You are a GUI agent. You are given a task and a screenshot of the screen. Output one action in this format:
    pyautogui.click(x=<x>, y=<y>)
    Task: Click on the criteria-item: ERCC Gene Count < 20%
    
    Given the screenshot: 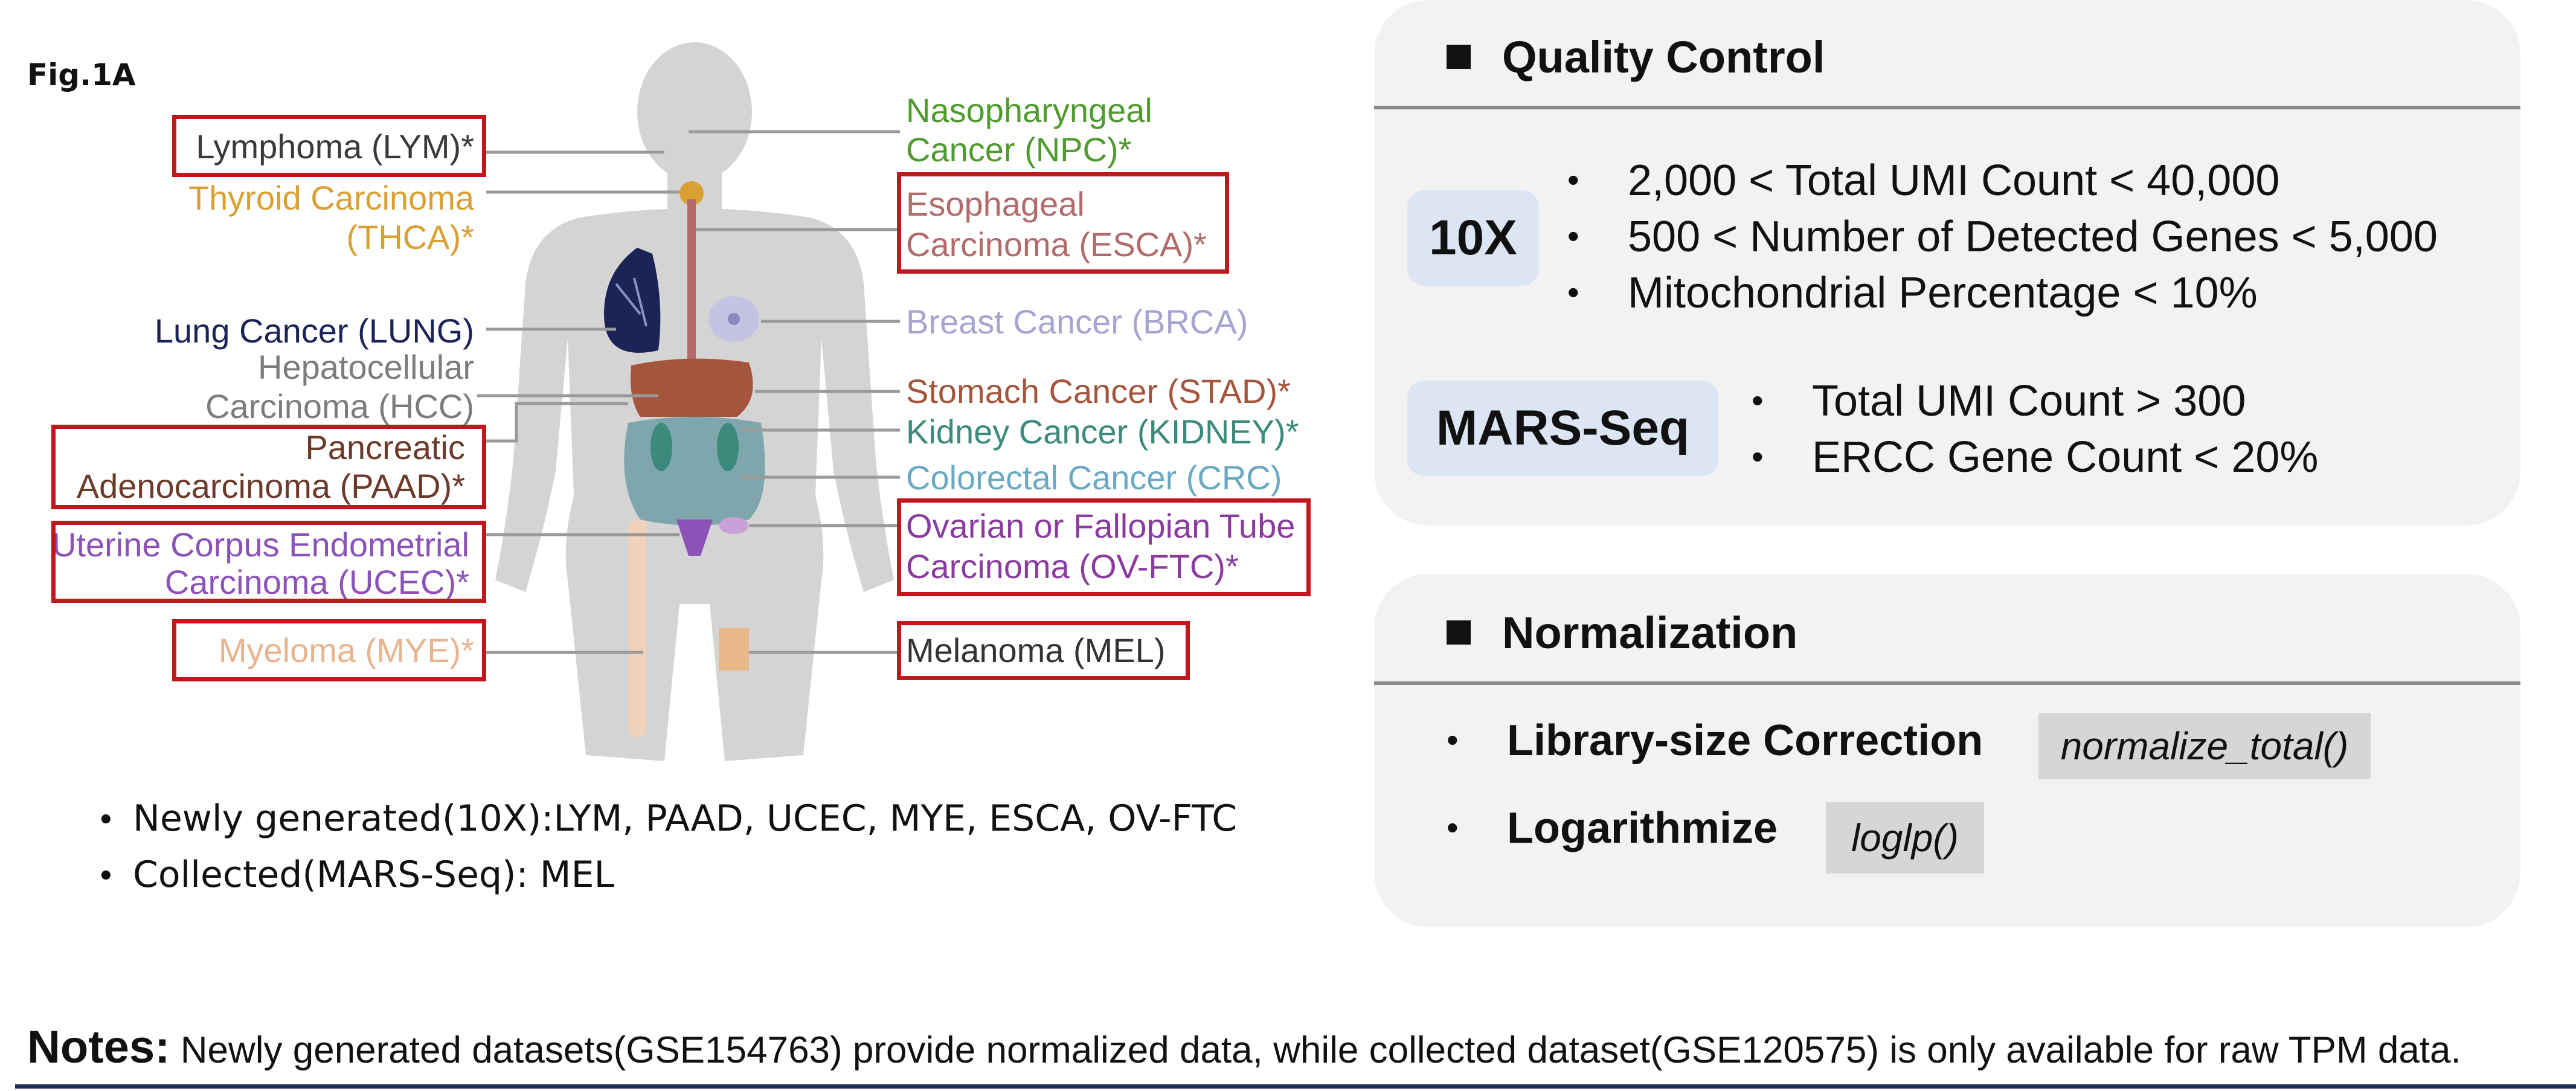 What is the action you would take?
    pyautogui.click(x=2035, y=459)
    